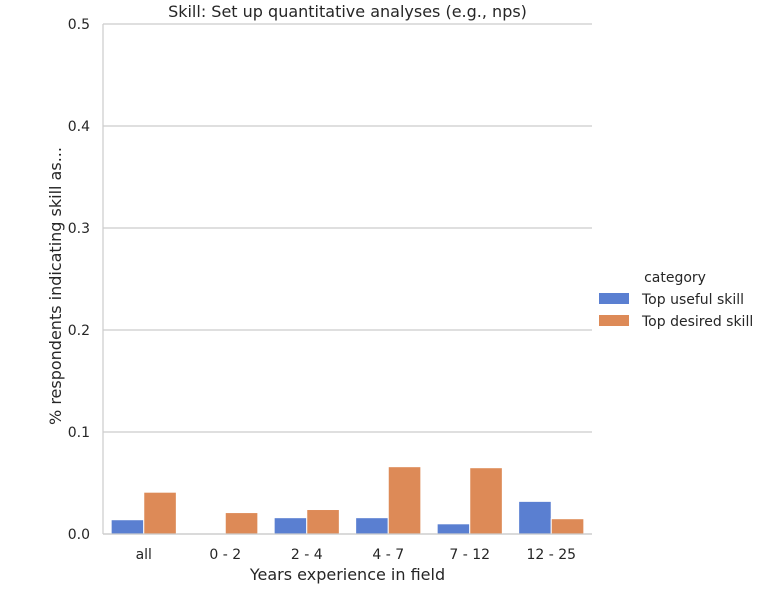 The width and height of the screenshot is (765, 600). I want to click on y-tick-label: 0.3, so click(79, 229).